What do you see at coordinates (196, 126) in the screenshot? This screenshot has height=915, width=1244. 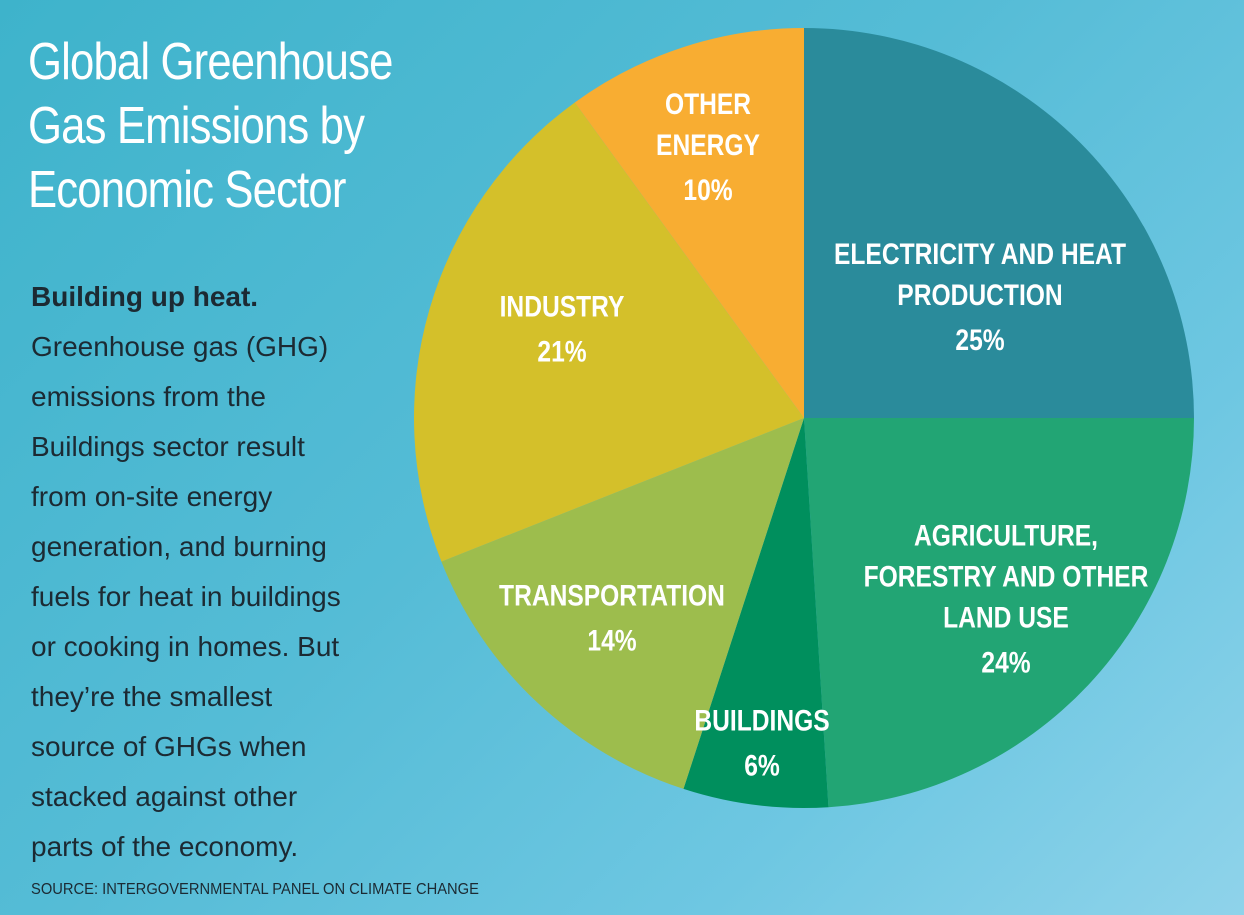 I see `title-line: Gas Emissions by` at bounding box center [196, 126].